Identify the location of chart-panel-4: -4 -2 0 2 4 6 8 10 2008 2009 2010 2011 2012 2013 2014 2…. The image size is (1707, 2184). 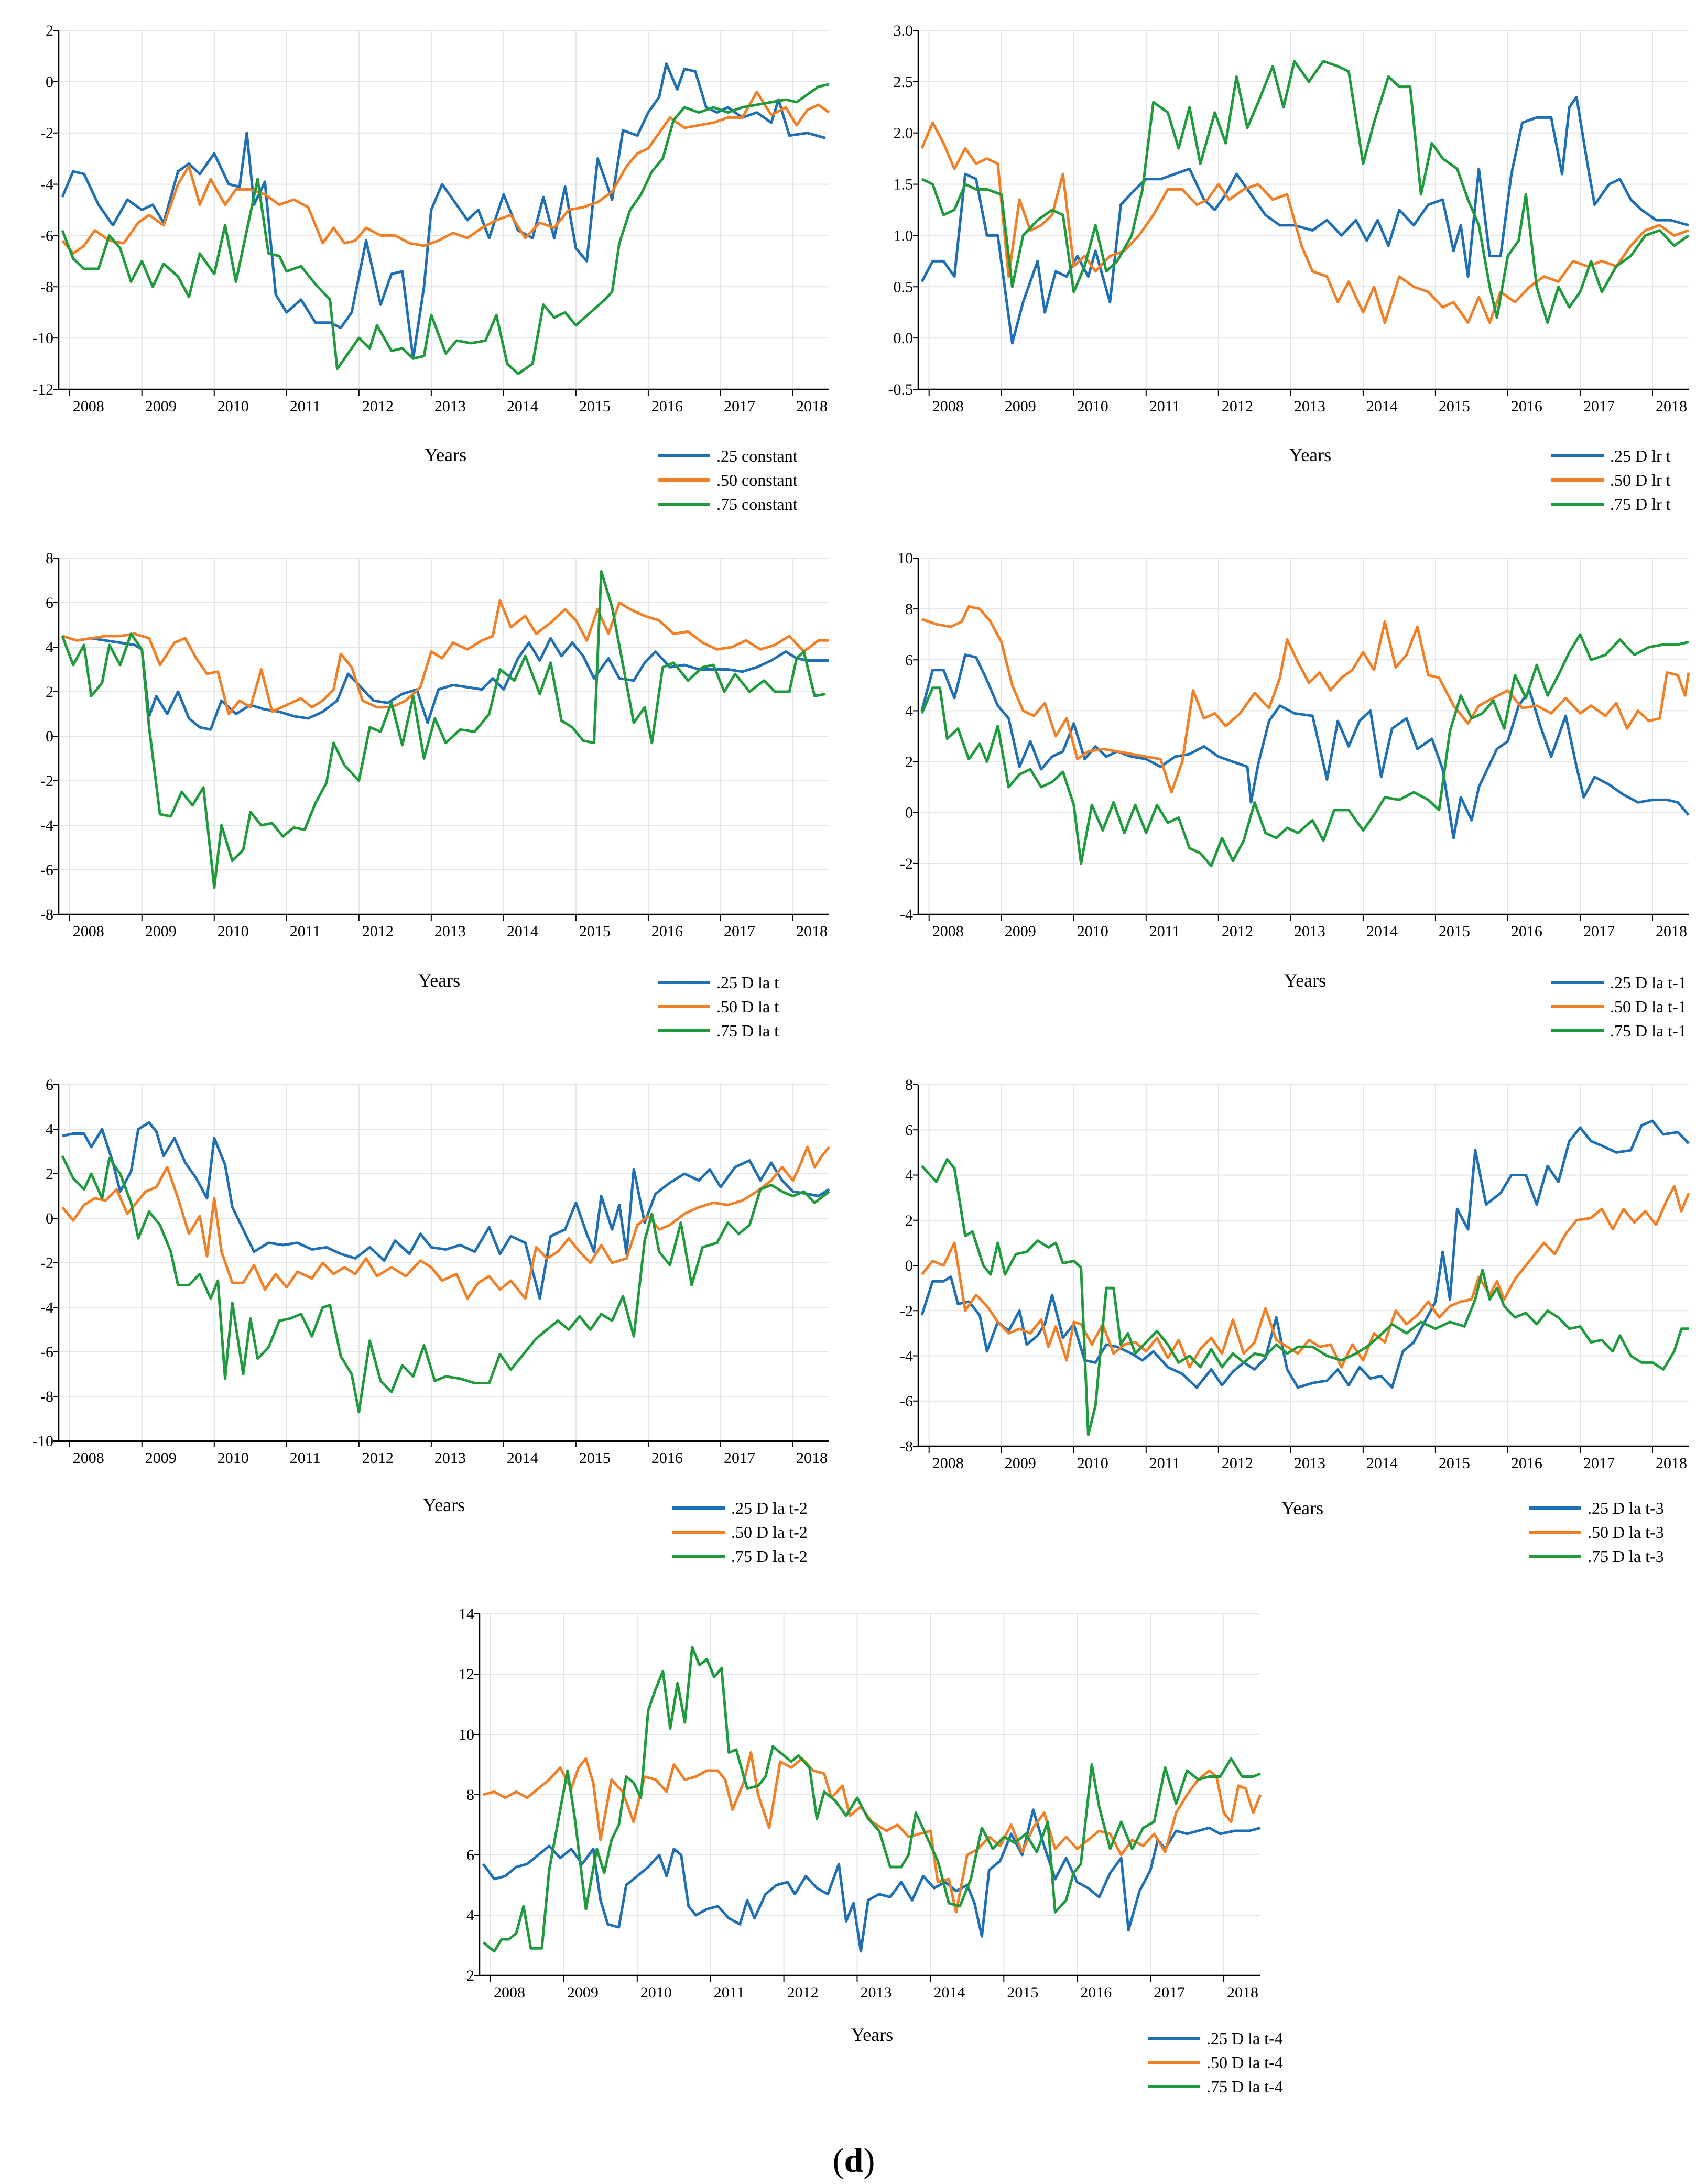
(1293, 795).